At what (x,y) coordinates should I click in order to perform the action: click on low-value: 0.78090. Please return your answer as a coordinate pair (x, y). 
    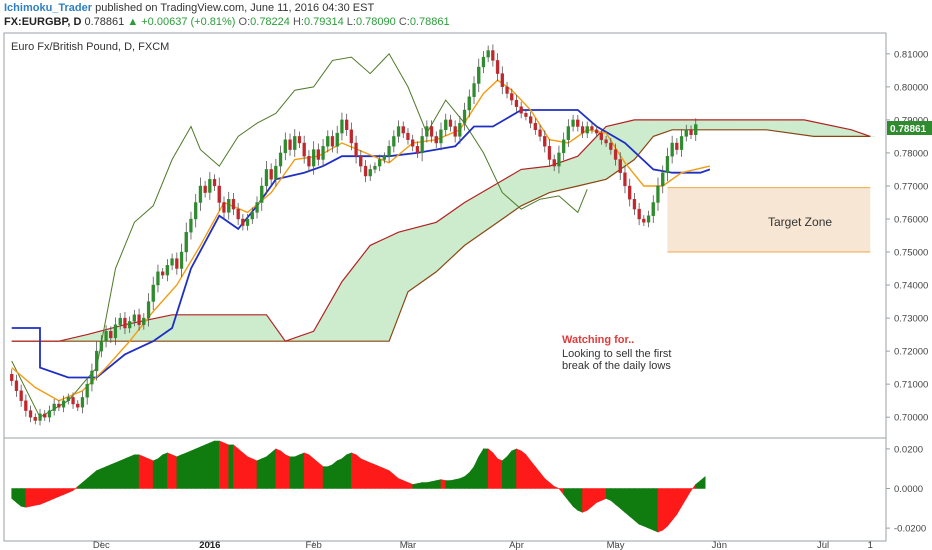
    Looking at the image, I should click on (375, 22).